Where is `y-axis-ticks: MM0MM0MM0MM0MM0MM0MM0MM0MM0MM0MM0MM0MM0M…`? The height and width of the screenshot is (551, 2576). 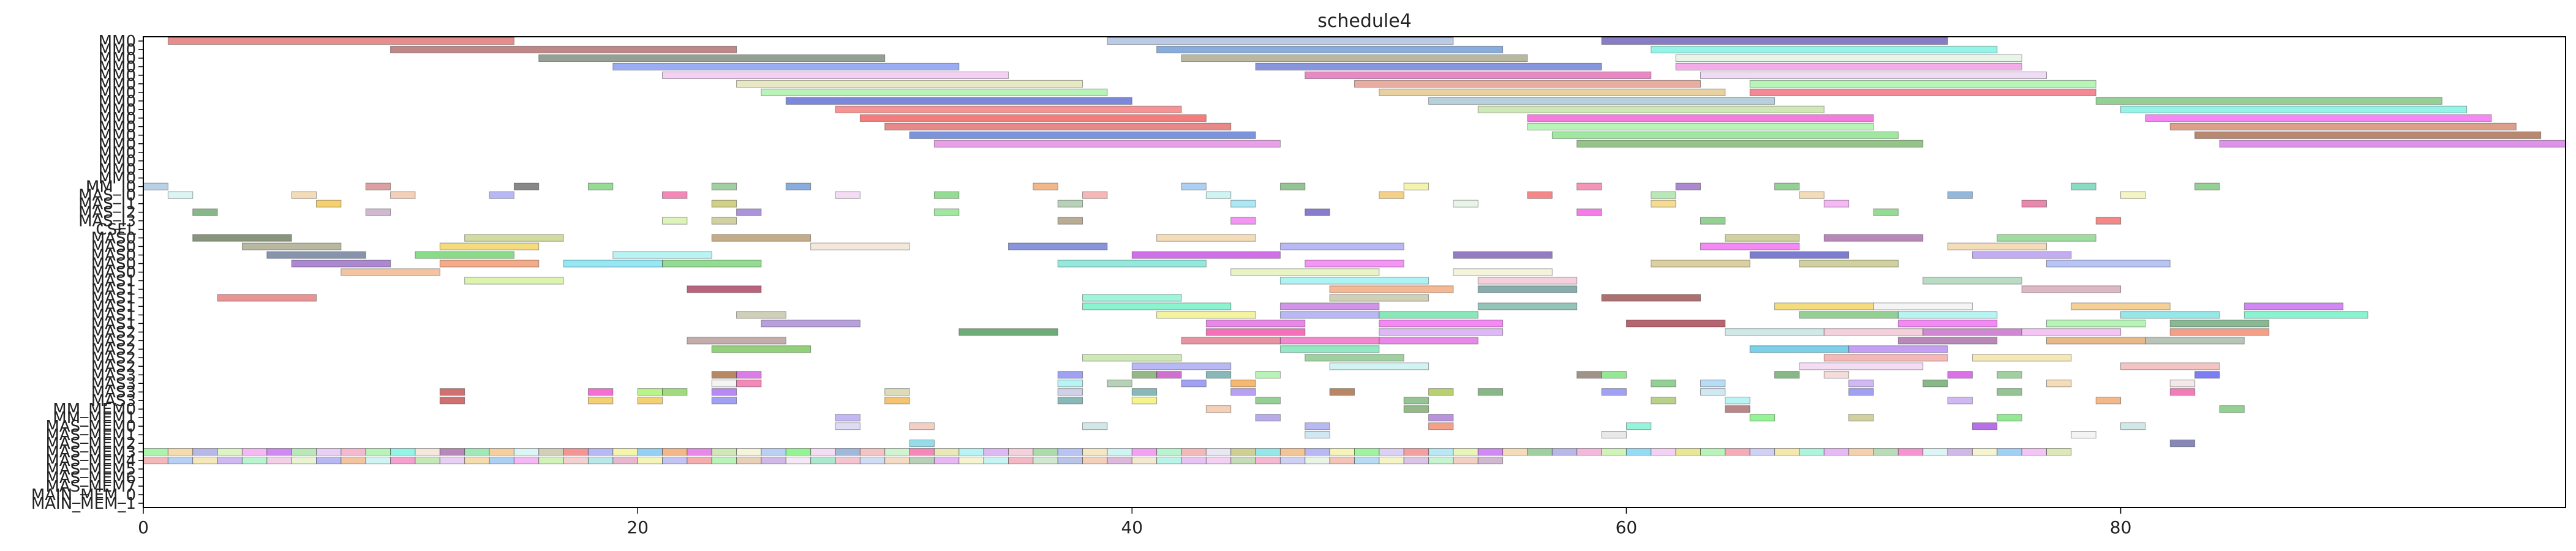 y-axis-ticks: MM0MM0MM0MM0MM0MM0MM0MM0MM0MM0MM0MM0MM0M… is located at coordinates (87, 272).